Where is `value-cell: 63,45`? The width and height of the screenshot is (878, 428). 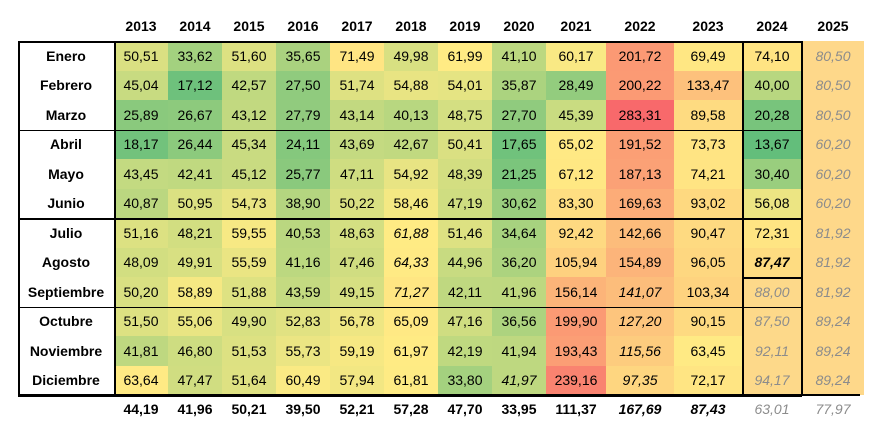 value-cell: 63,45 is located at coordinates (708, 351).